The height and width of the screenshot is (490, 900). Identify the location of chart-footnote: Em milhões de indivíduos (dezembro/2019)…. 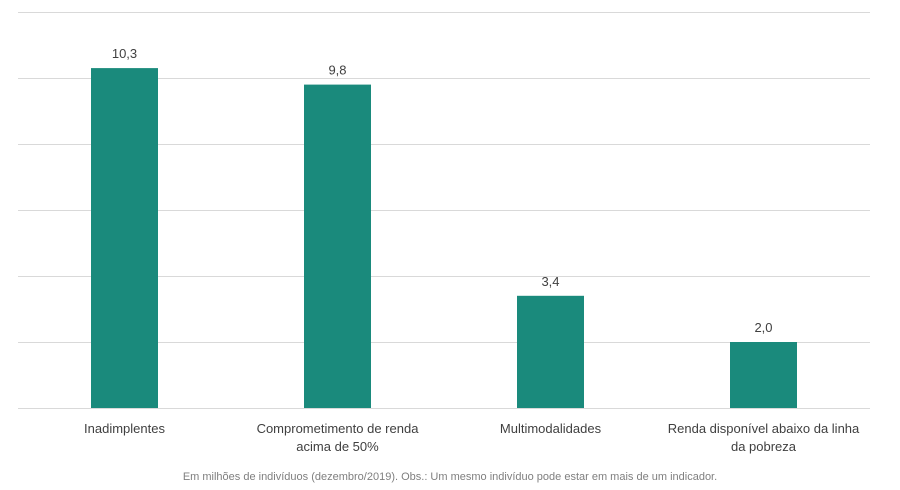
(450, 477).